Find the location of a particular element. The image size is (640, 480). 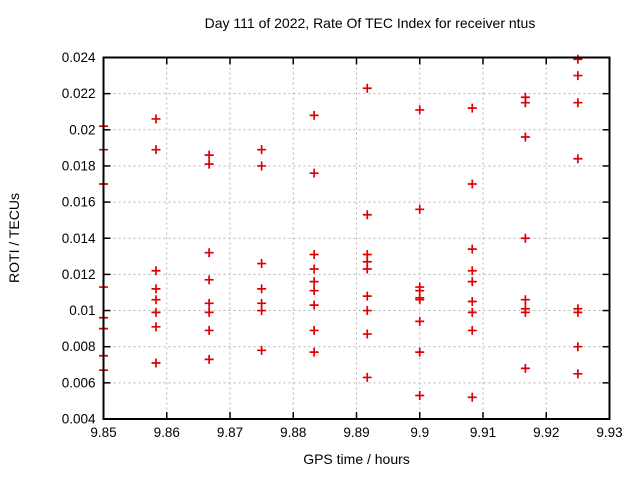

x-tick-label: 9.89 is located at coordinates (356, 432).